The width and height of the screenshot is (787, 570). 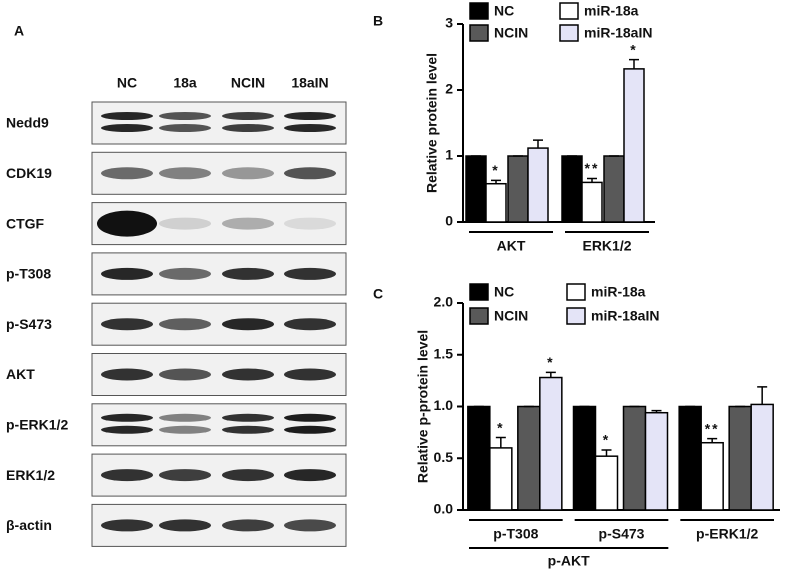 I want to click on y-tick-label: 1.0, so click(x=444, y=405).